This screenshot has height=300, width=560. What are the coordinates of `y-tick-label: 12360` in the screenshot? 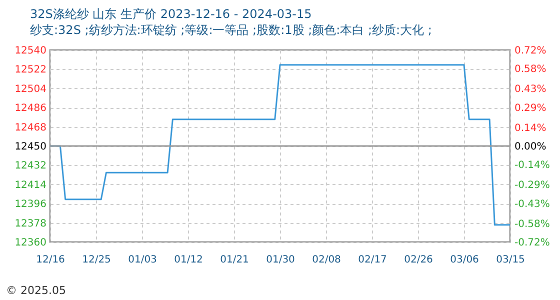 It's located at (30, 243).